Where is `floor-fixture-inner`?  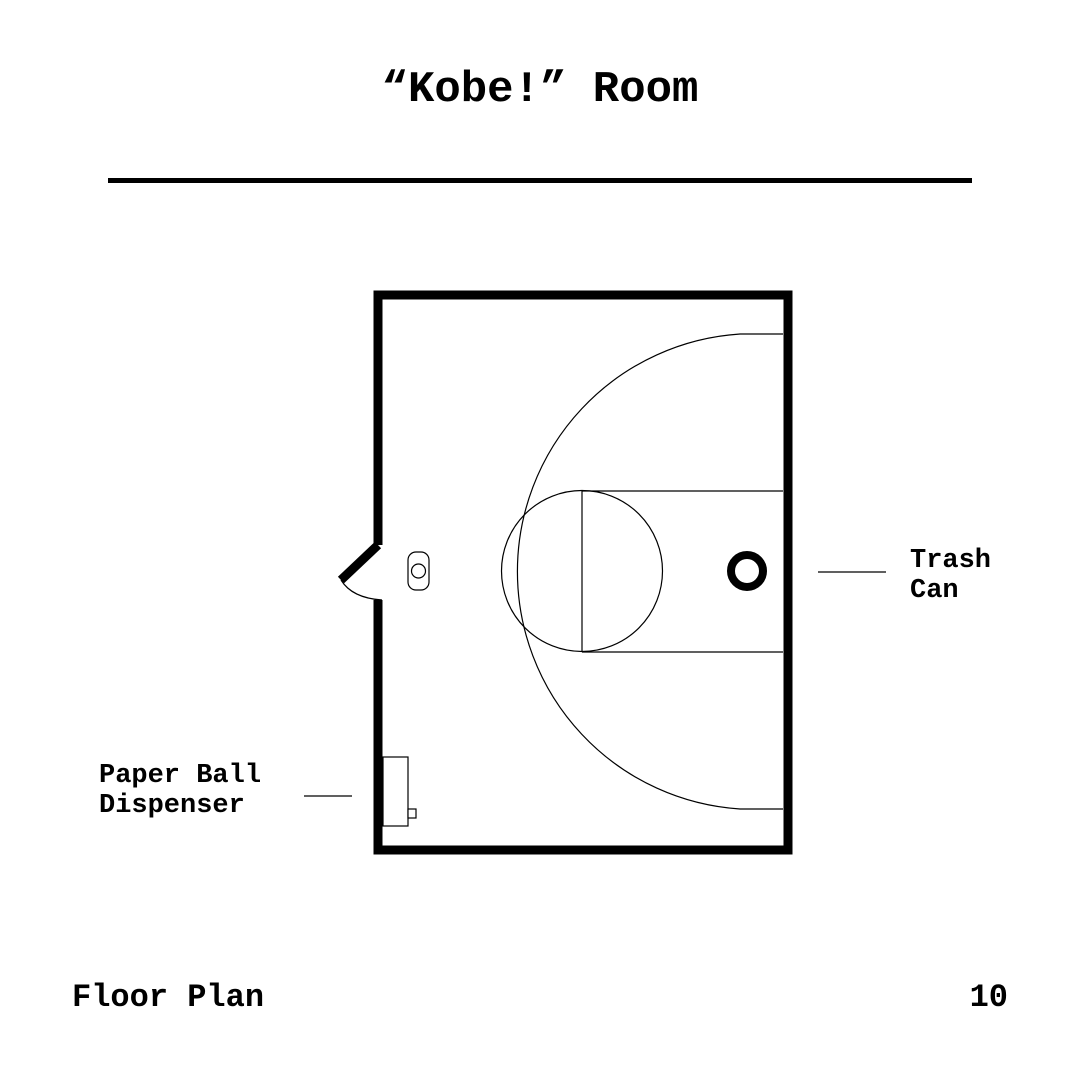
floor-fixture-inner is located at coordinates (418, 571).